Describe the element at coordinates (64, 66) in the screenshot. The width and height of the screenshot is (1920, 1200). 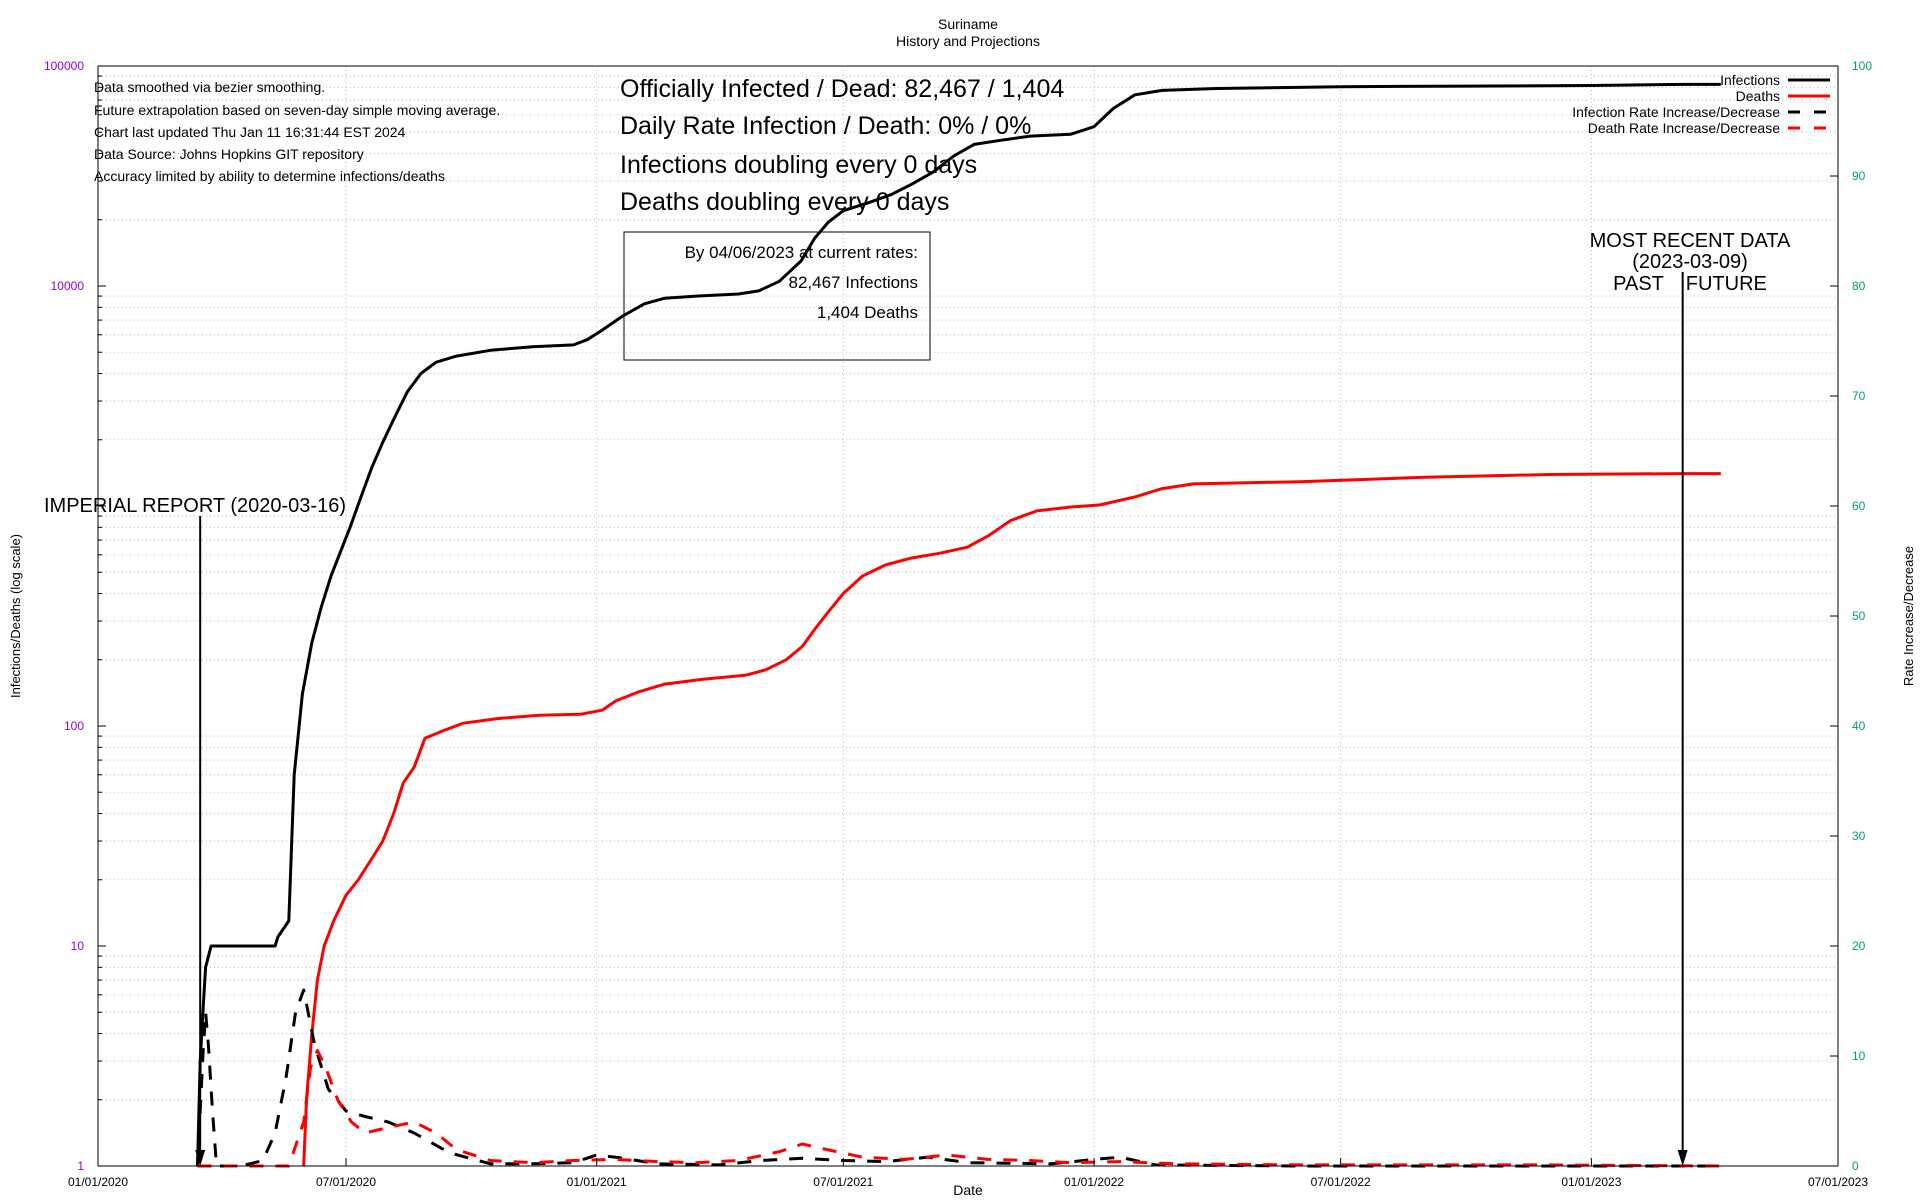
I see `y-tick-label: 100000` at that location.